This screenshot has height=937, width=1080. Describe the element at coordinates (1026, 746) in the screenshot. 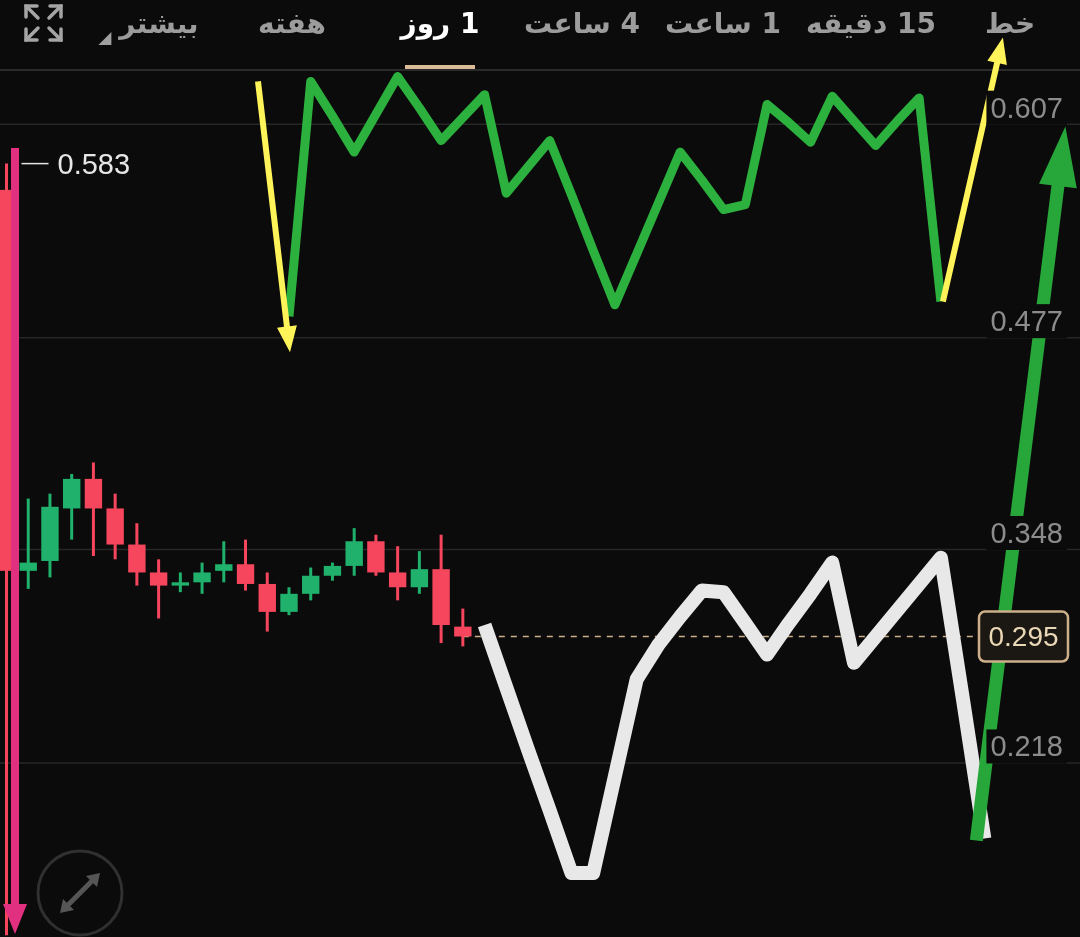

I see `y-tick-label: 0.218` at that location.